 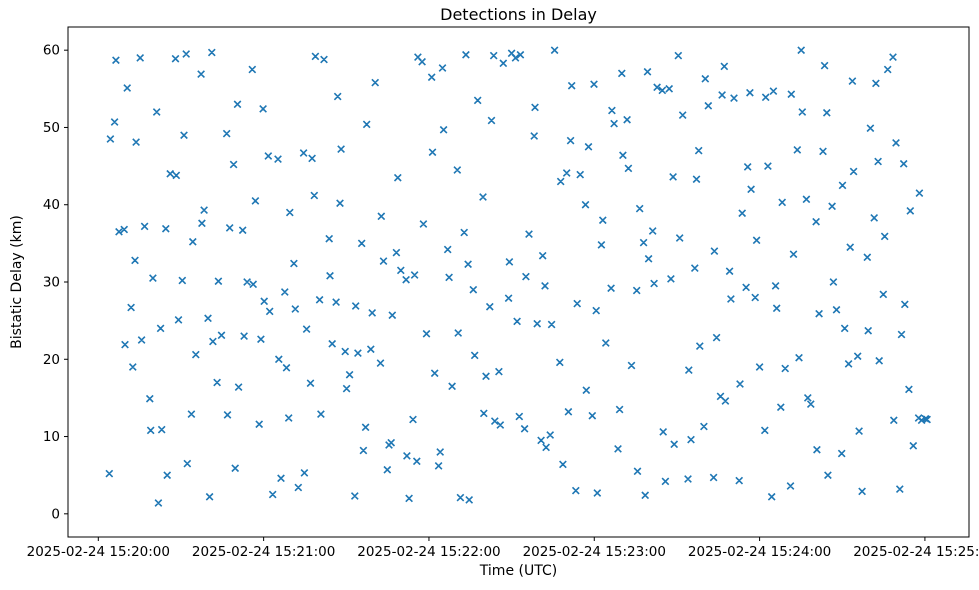 What do you see at coordinates (98, 552) in the screenshot?
I see `x-tick-label: 2025-02-24 15:20:00` at bounding box center [98, 552].